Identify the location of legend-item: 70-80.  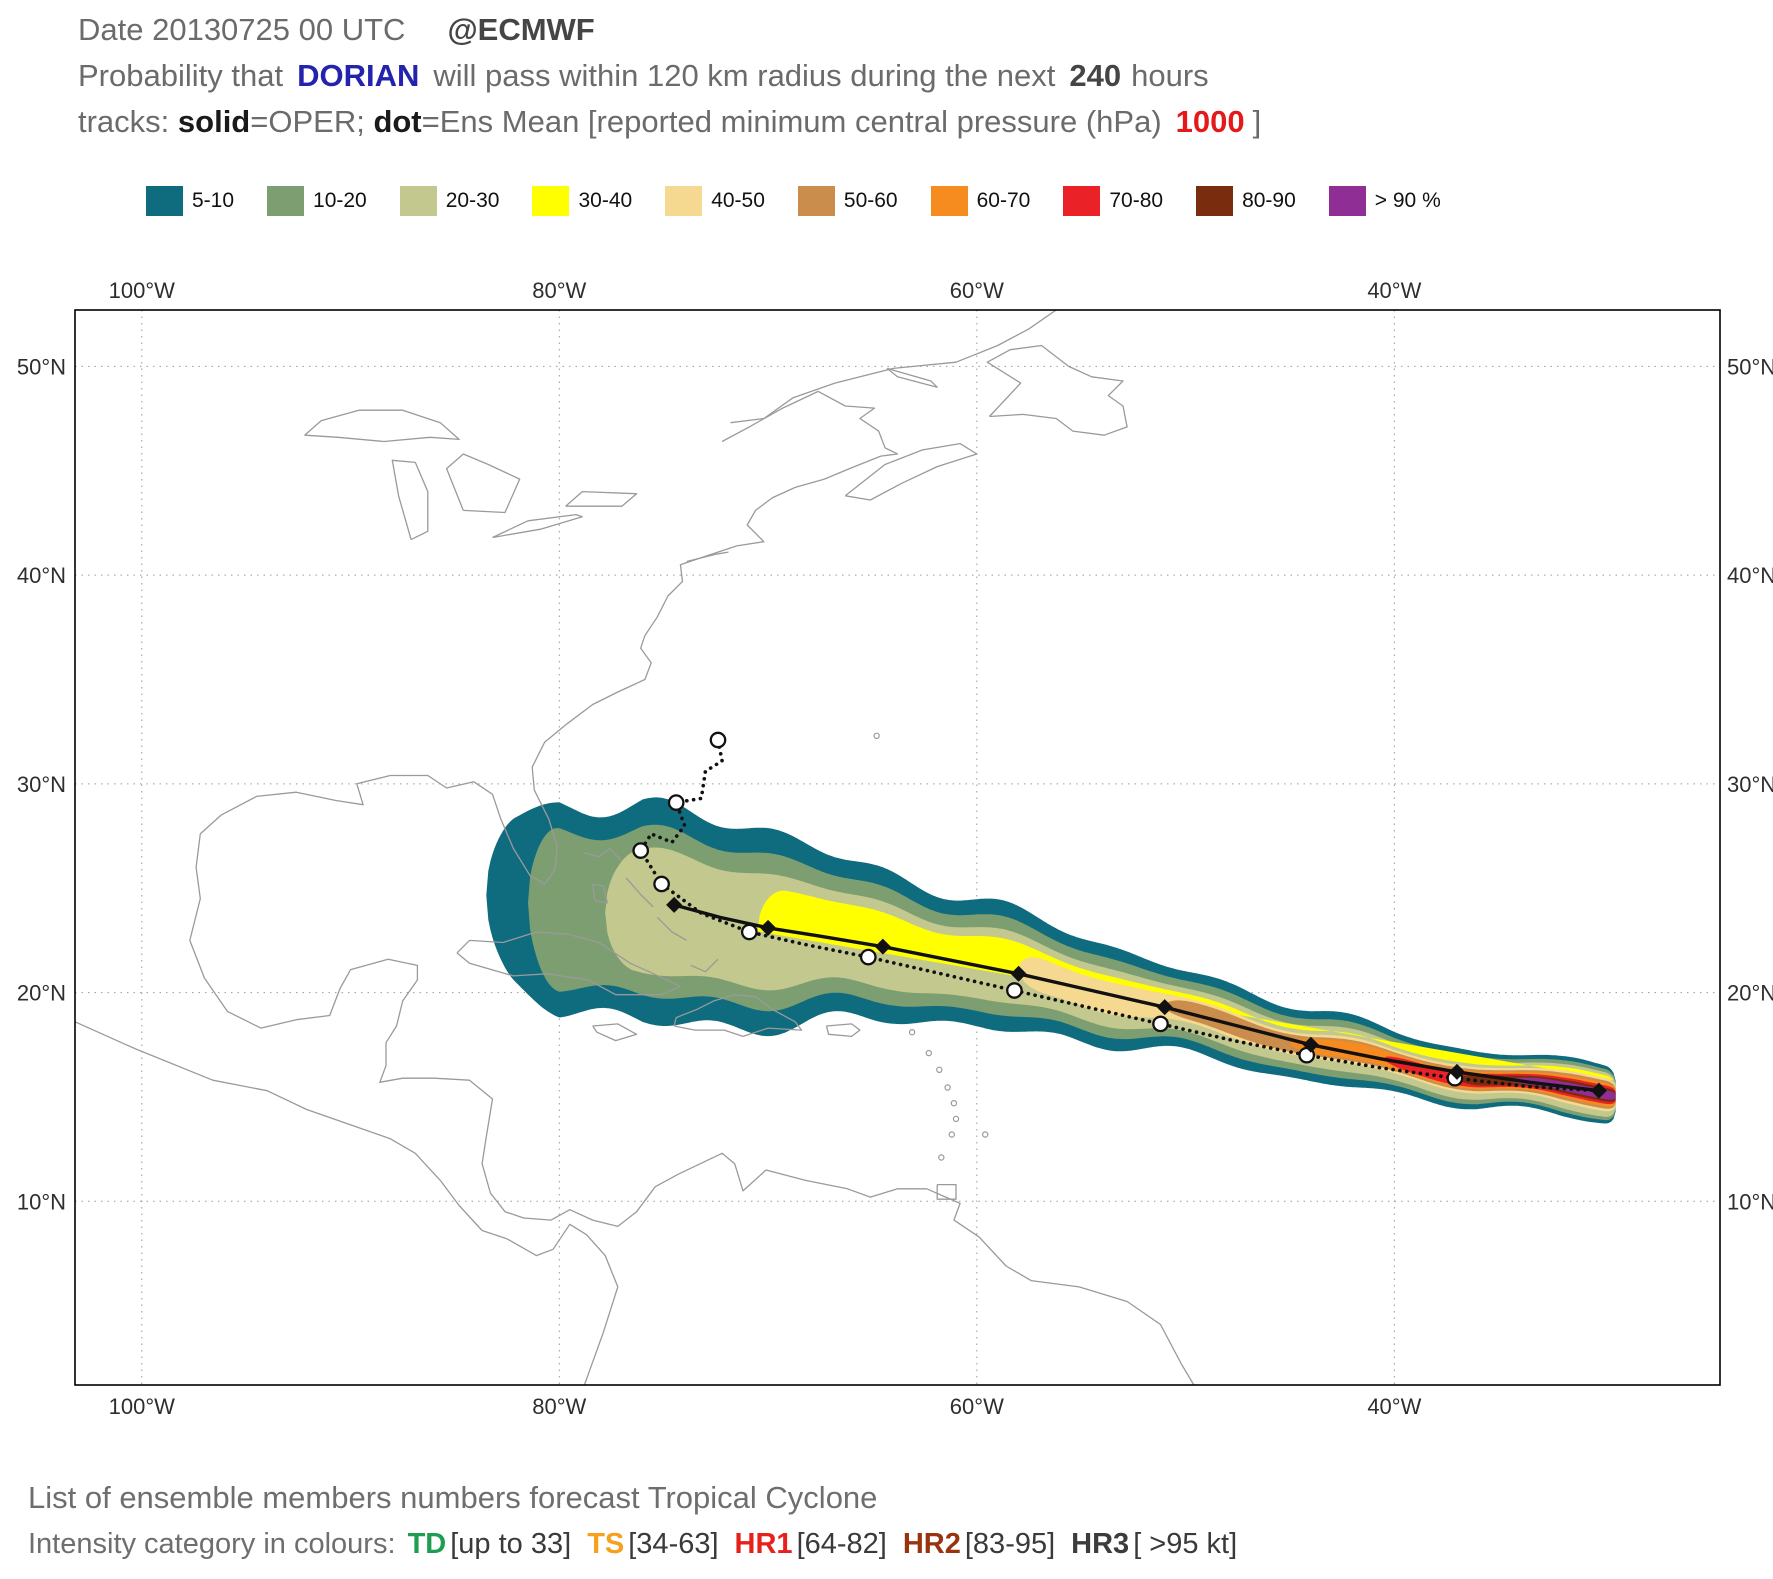
(1113, 201).